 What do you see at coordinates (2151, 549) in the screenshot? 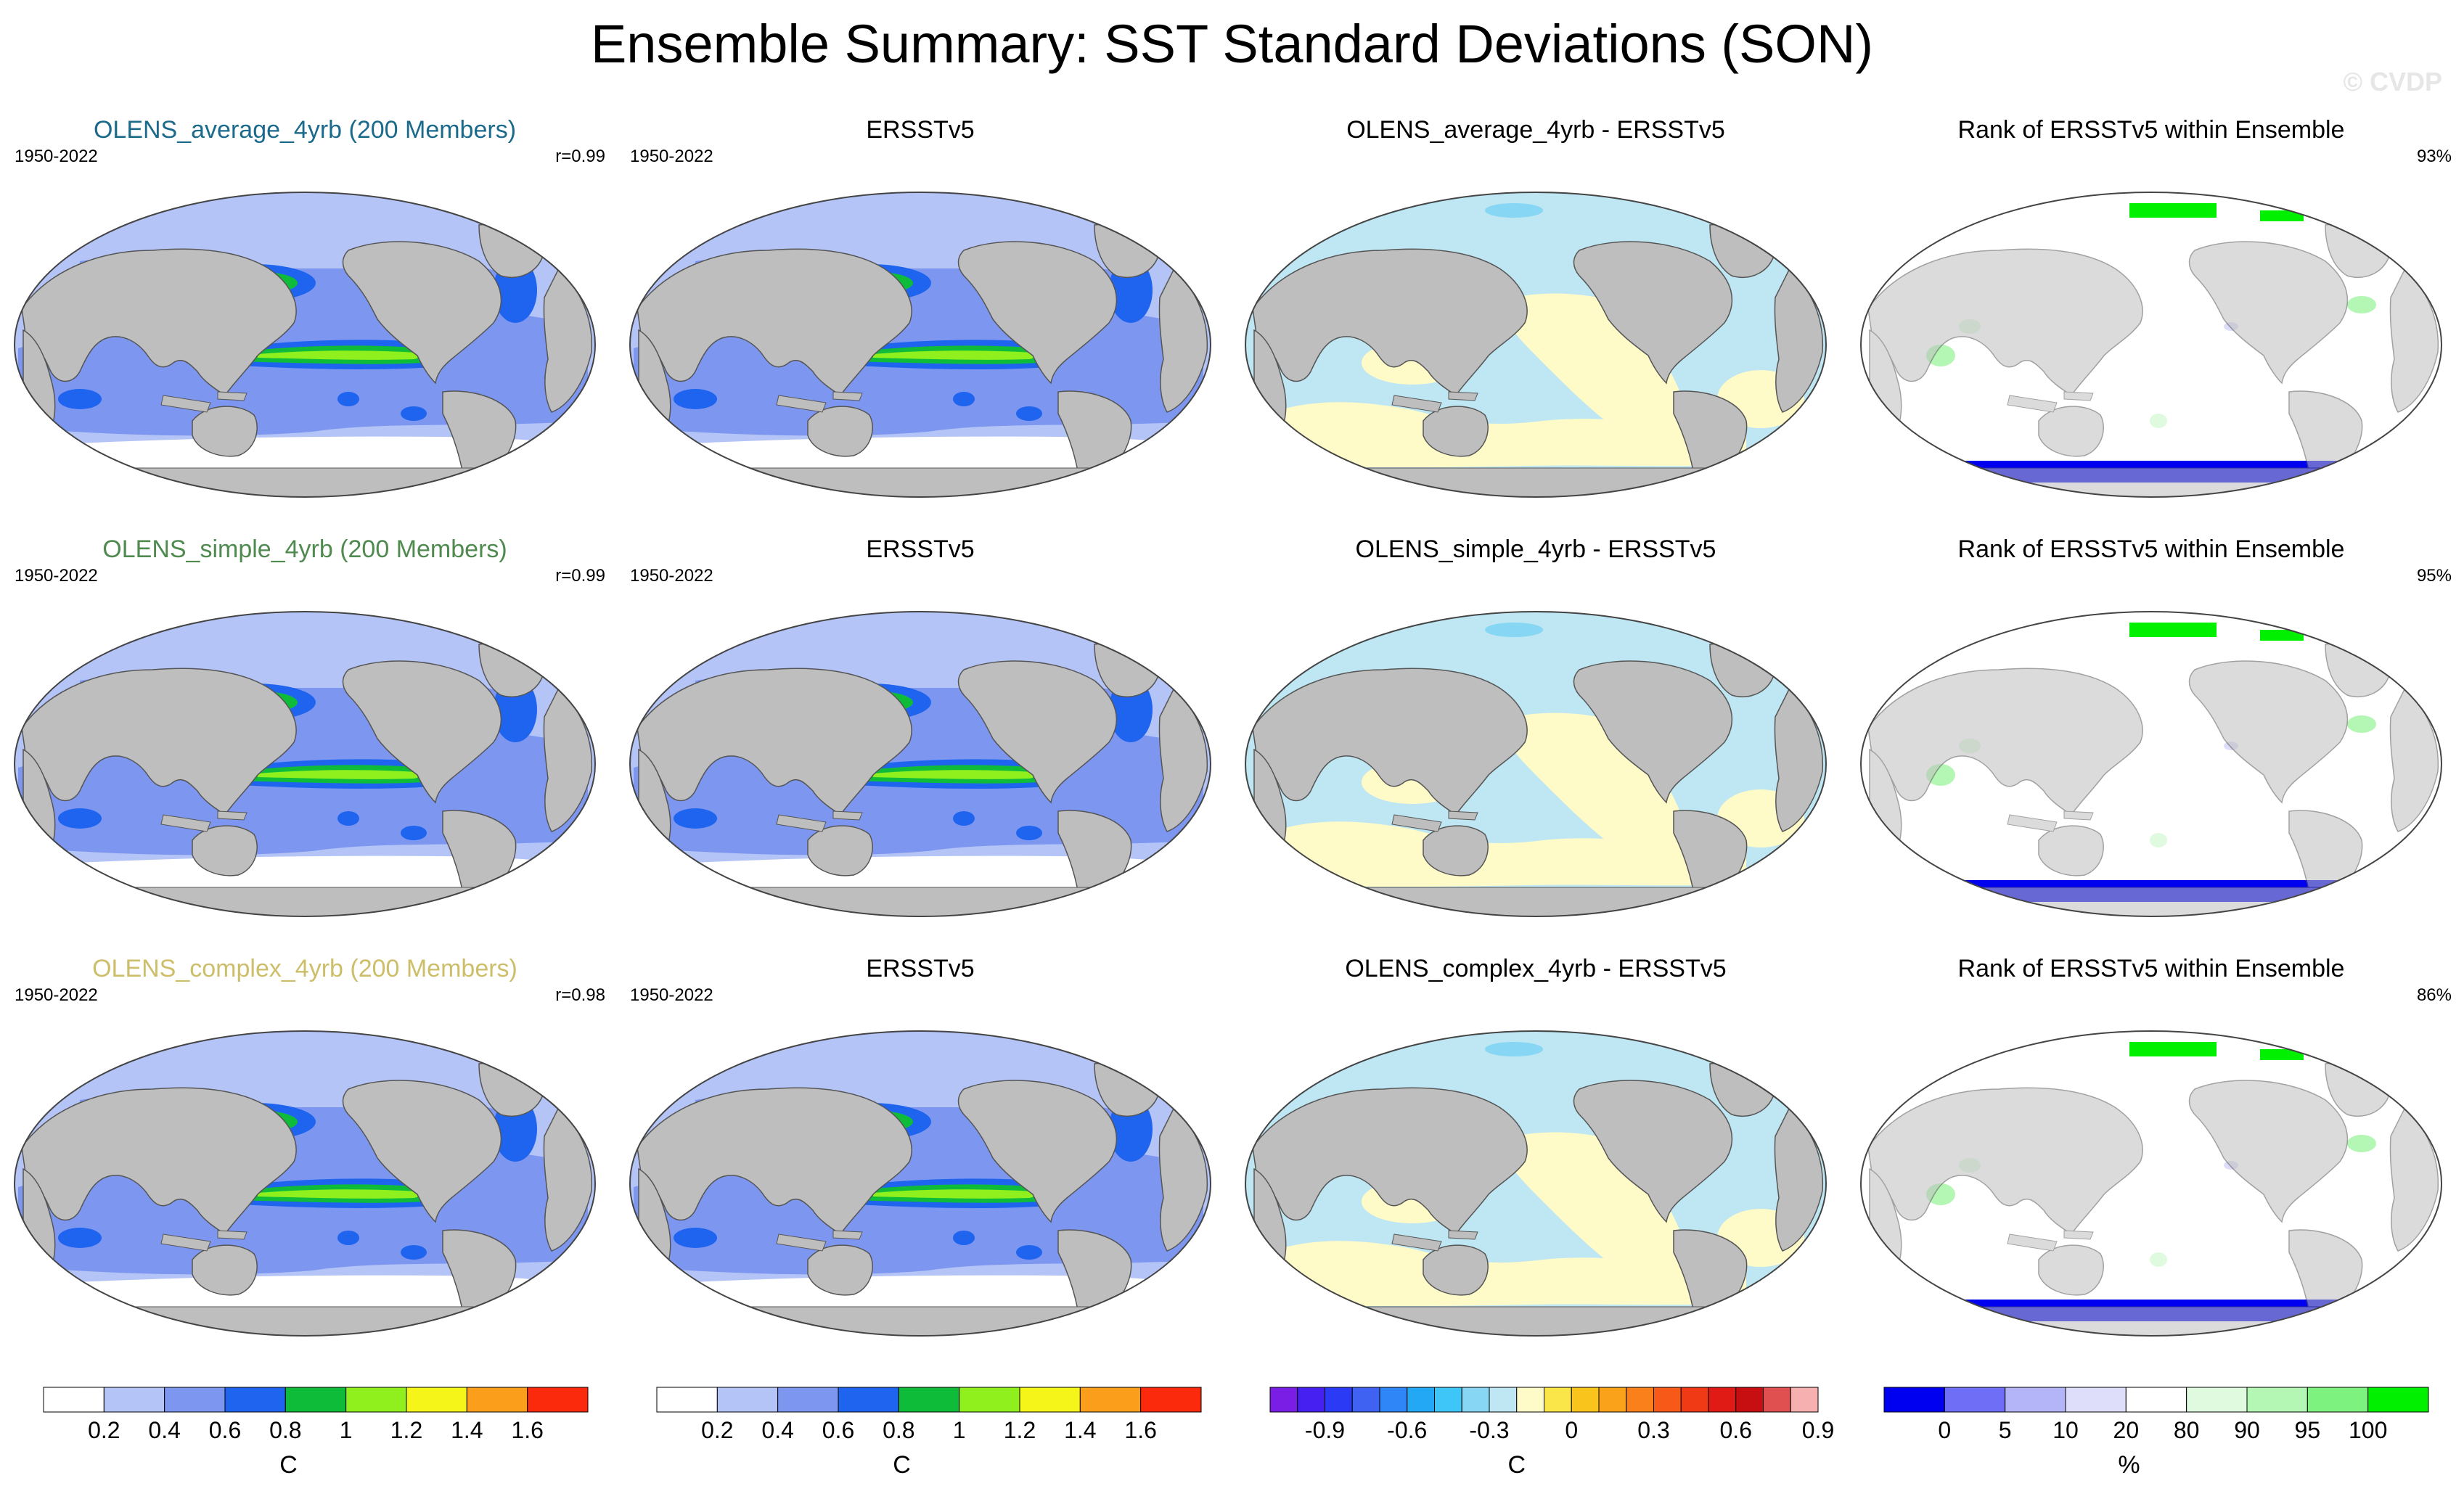
I see `rank-title-row2: Rank of ERSSTv5 within Ensemble` at bounding box center [2151, 549].